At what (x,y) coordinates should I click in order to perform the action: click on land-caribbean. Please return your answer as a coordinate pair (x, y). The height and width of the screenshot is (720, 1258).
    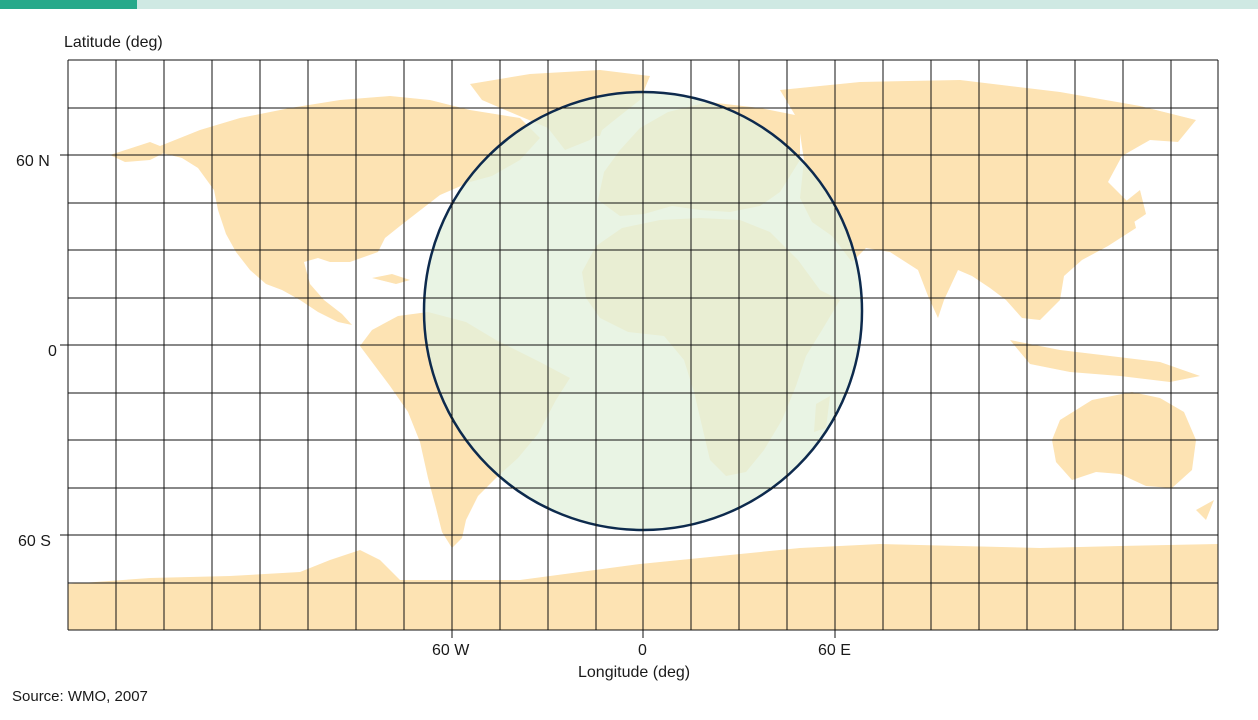
    Looking at the image, I should click on (391, 279).